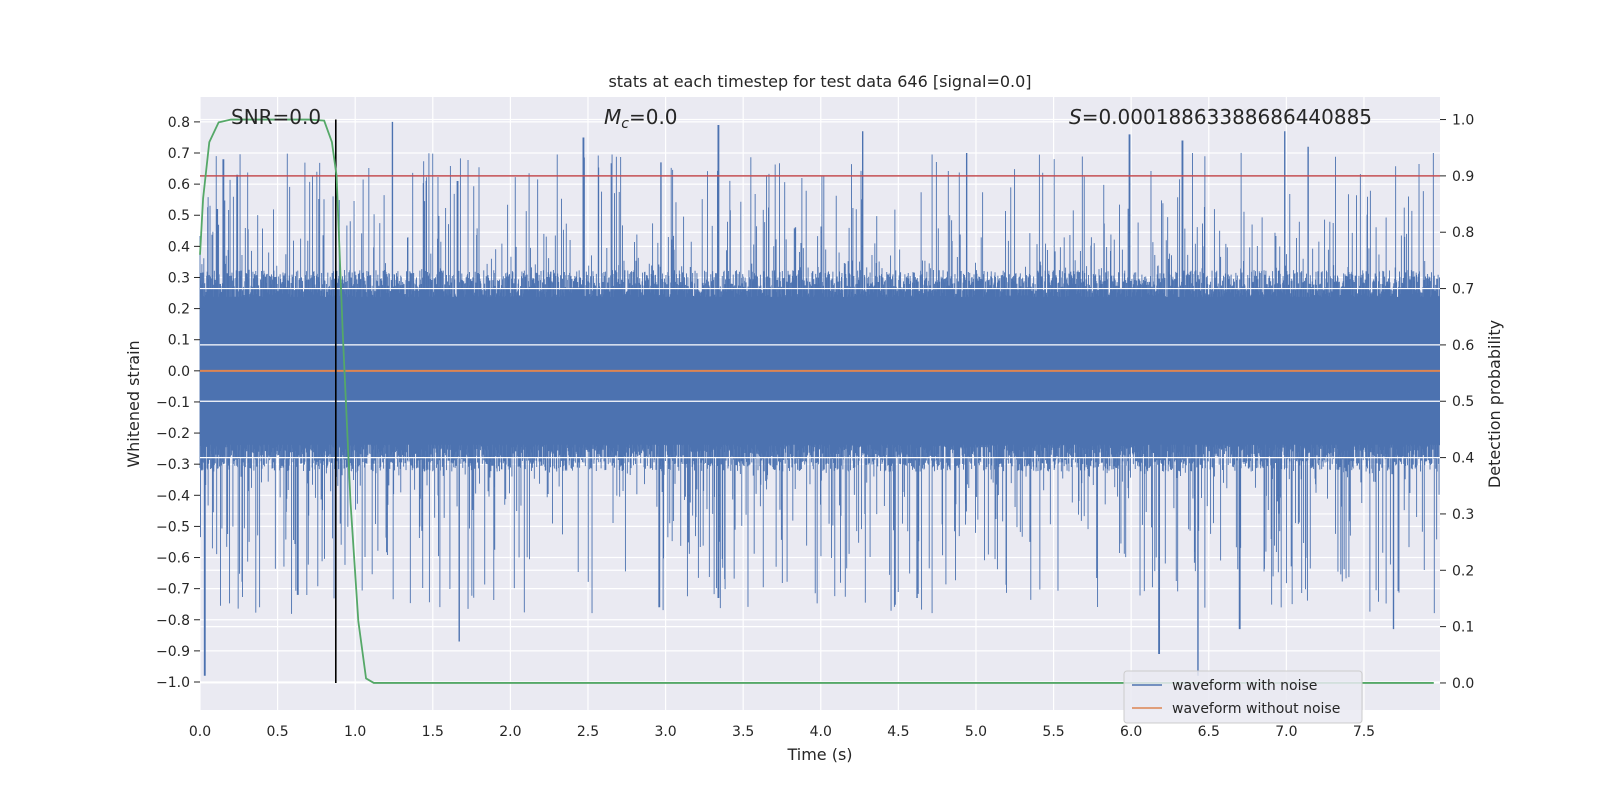  What do you see at coordinates (179, 123) in the screenshot?
I see `y-tick-label-0: 0.8` at bounding box center [179, 123].